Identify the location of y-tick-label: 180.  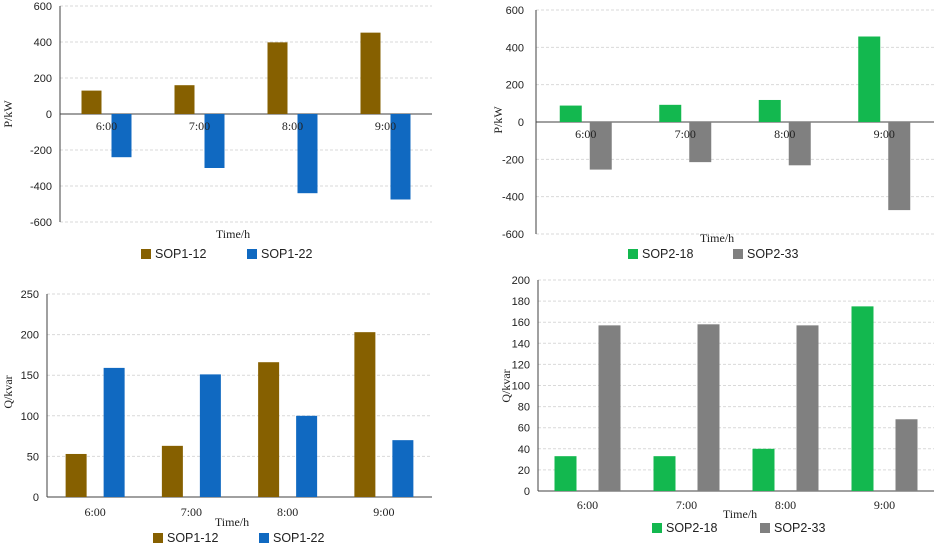
(521, 302).